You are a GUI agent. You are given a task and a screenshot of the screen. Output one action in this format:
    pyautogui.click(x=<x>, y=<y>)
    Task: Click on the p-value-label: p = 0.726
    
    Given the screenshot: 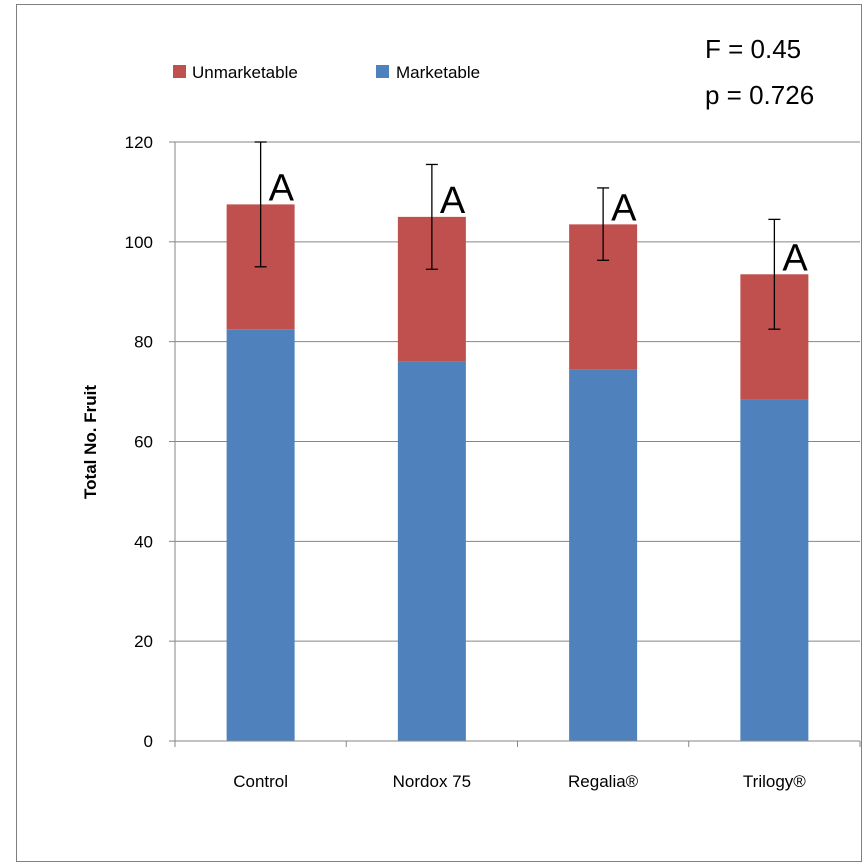 What is the action you would take?
    pyautogui.click(x=759, y=95)
    